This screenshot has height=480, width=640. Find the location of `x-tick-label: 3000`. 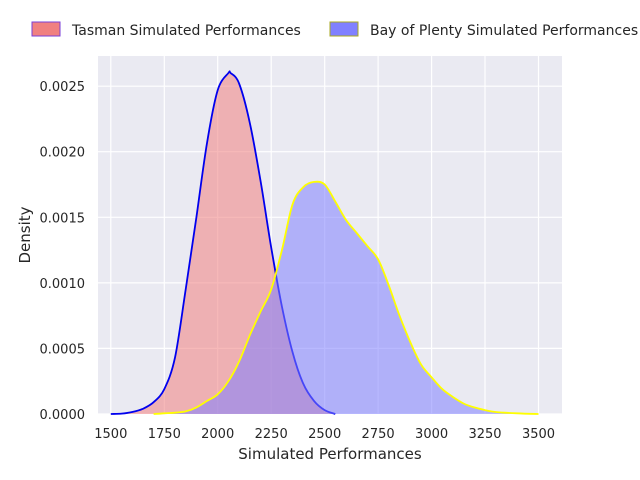

x-tick-label: 3000 is located at coordinates (431, 434).